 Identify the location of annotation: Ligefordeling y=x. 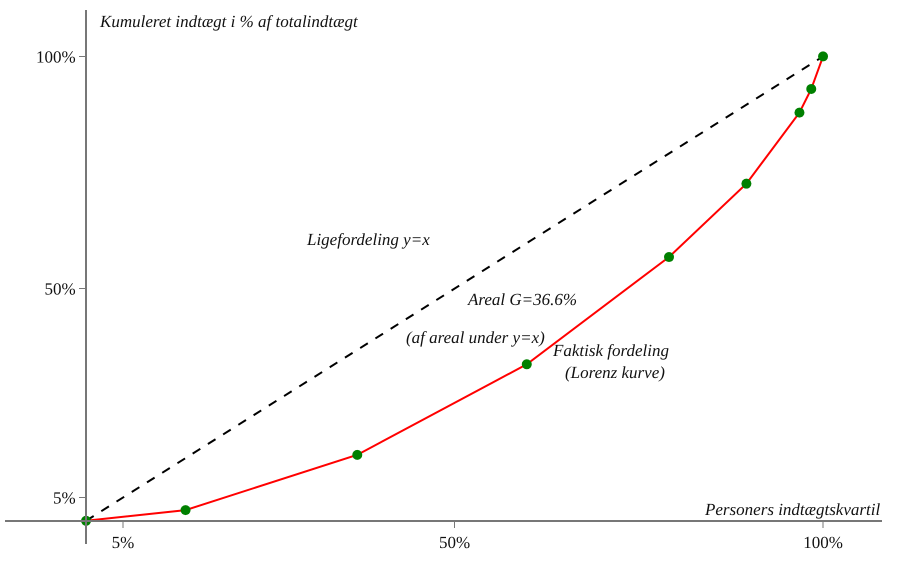
(368, 239).